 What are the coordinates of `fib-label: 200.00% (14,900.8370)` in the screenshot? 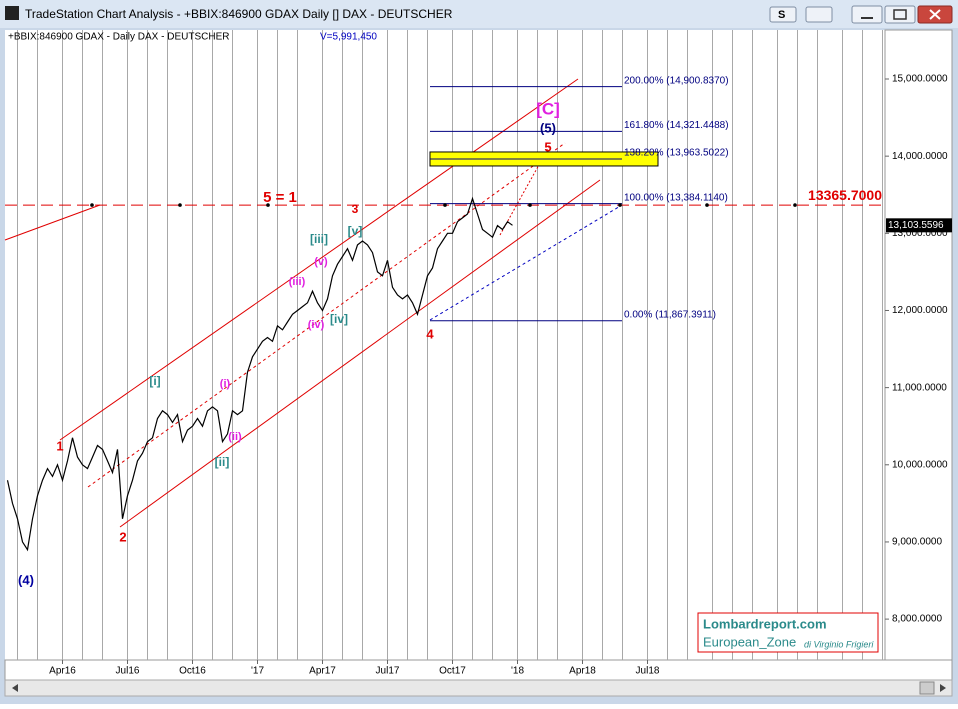 It's located at (676, 80).